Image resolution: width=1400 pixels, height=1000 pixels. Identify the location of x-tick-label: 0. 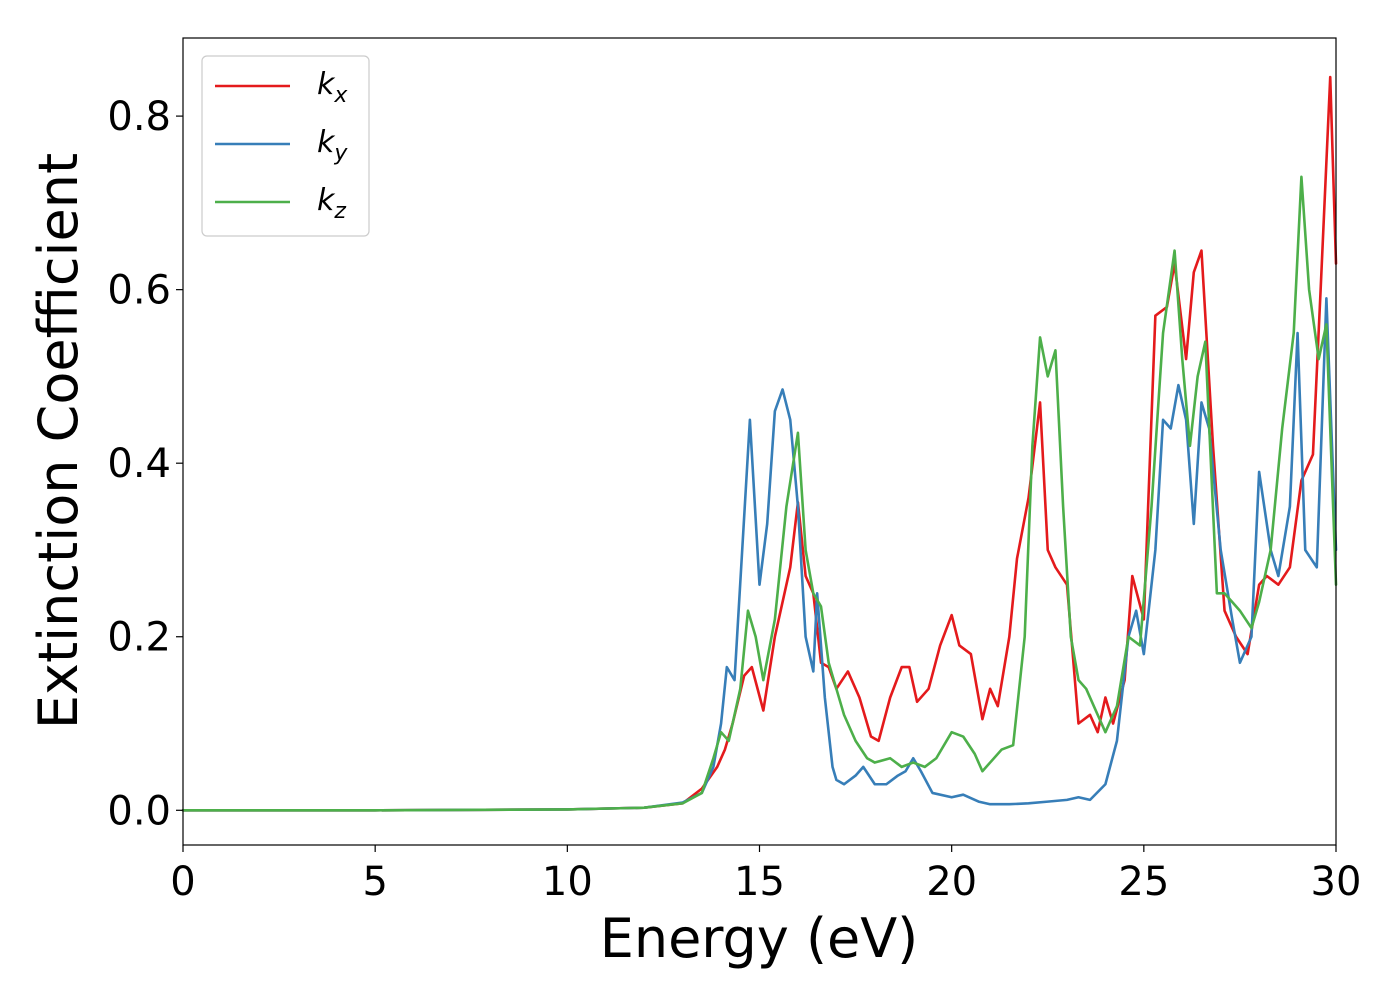
(182, 882).